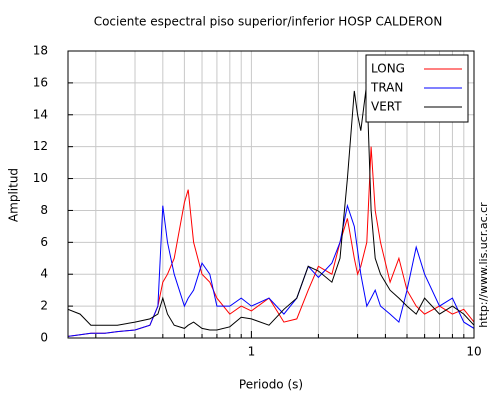 This screenshot has width=500, height=400. What do you see at coordinates (44, 338) in the screenshot?
I see `y-tick-label: 0` at bounding box center [44, 338].